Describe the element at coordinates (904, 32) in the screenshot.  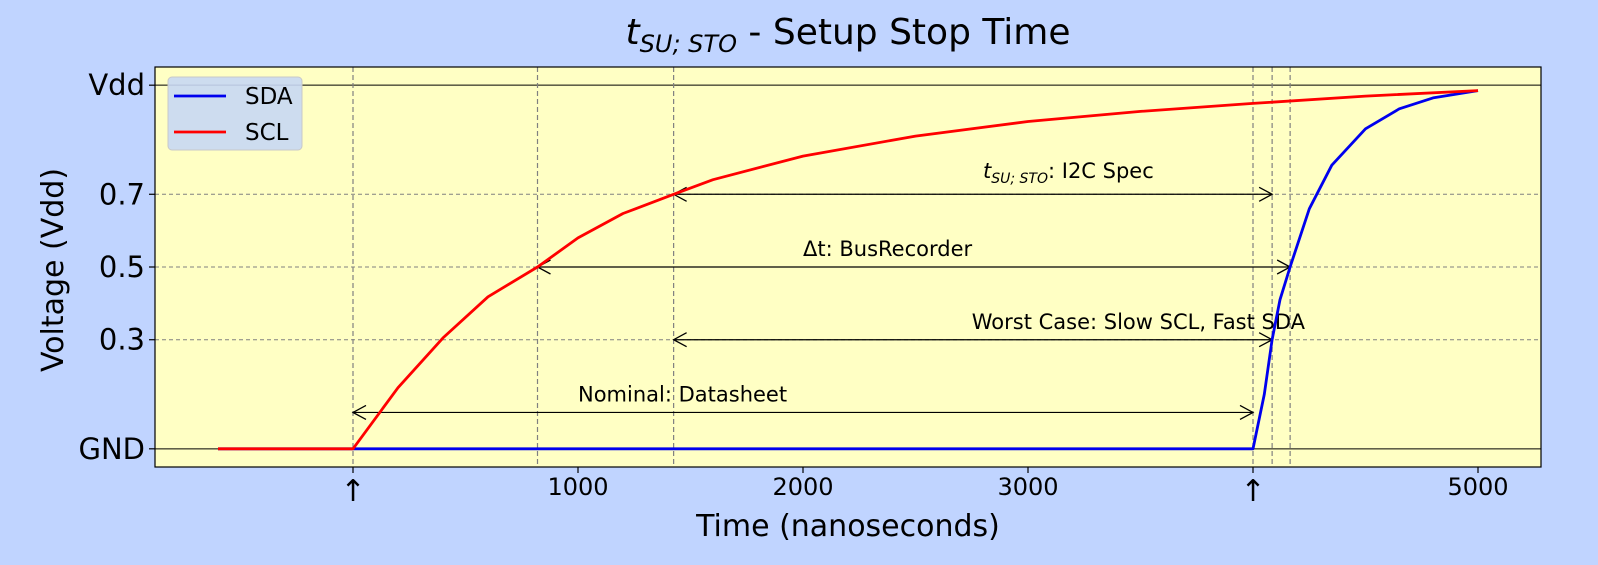
I see `title-rest: - Setup Stop Time` at that location.